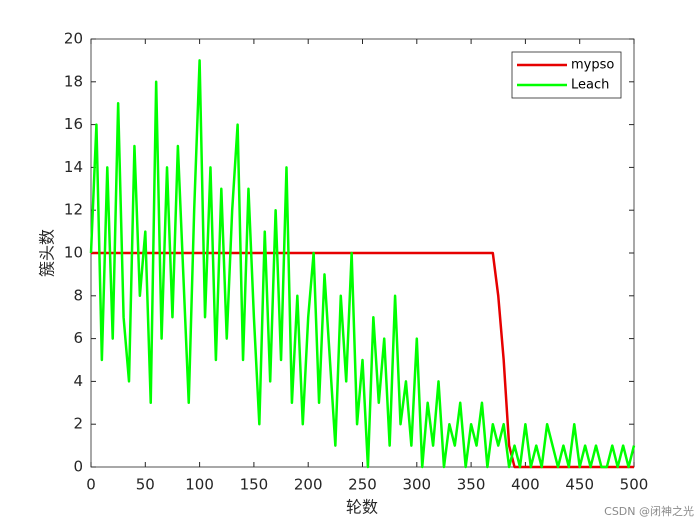 Image resolution: width=700 pixels, height=525 pixels. Describe the element at coordinates (362, 485) in the screenshot. I see `x-tick-label: 250` at that location.